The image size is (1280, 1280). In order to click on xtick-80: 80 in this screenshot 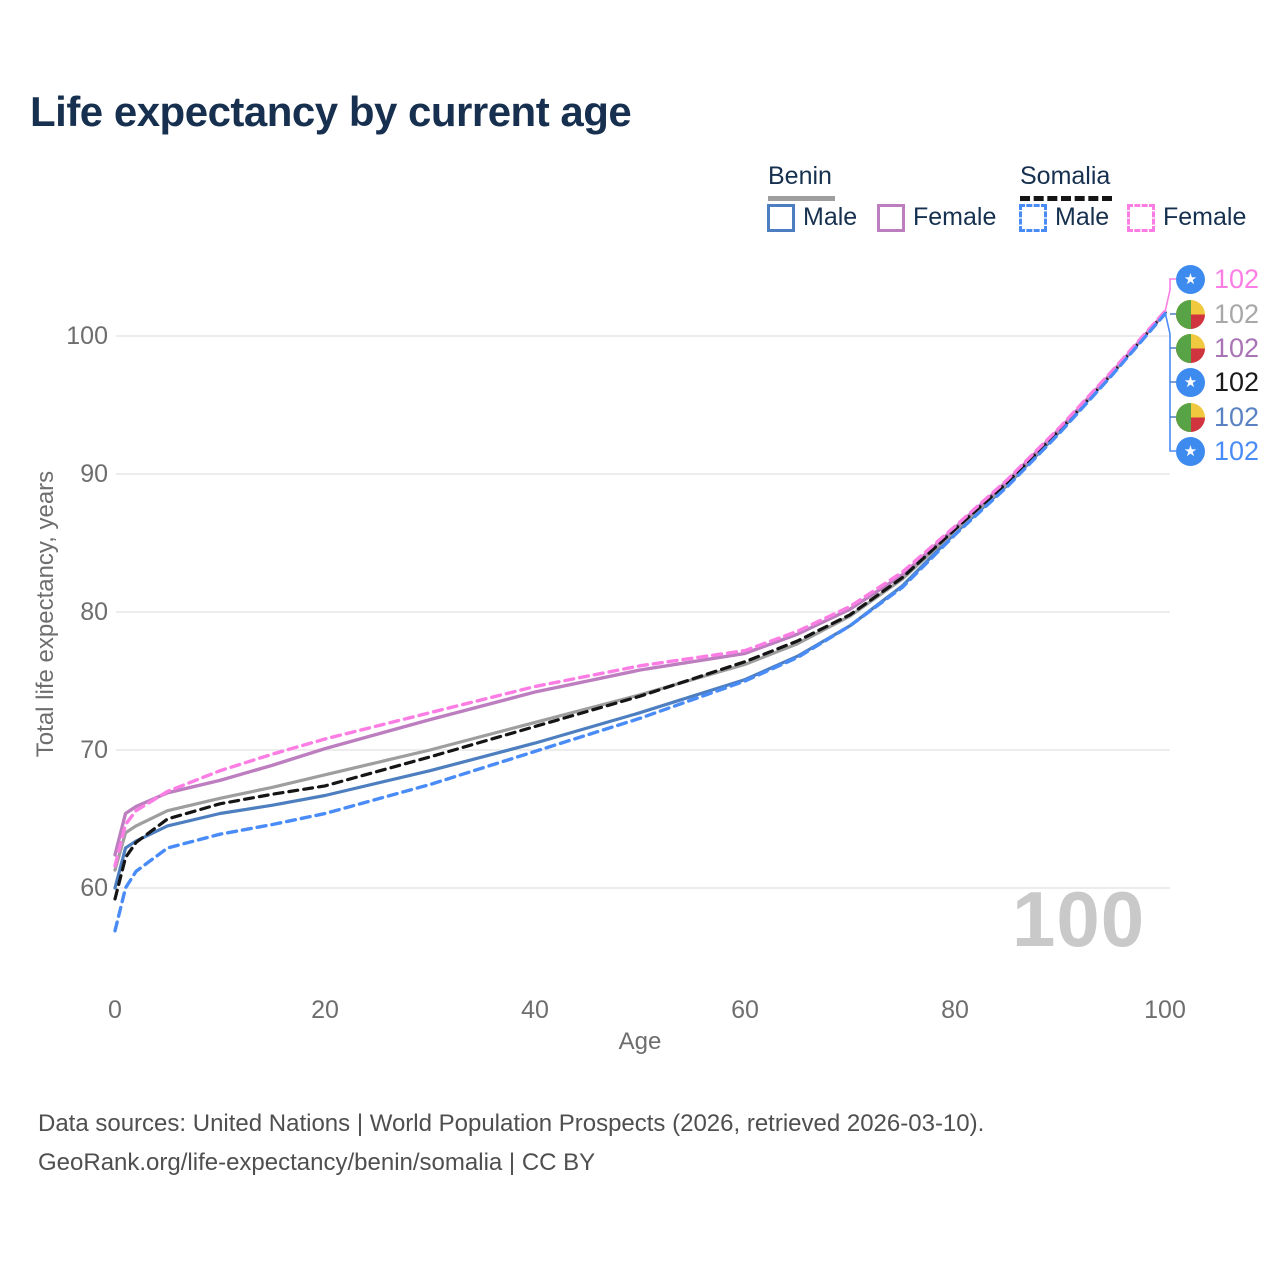, I will do `click(955, 1010)`.